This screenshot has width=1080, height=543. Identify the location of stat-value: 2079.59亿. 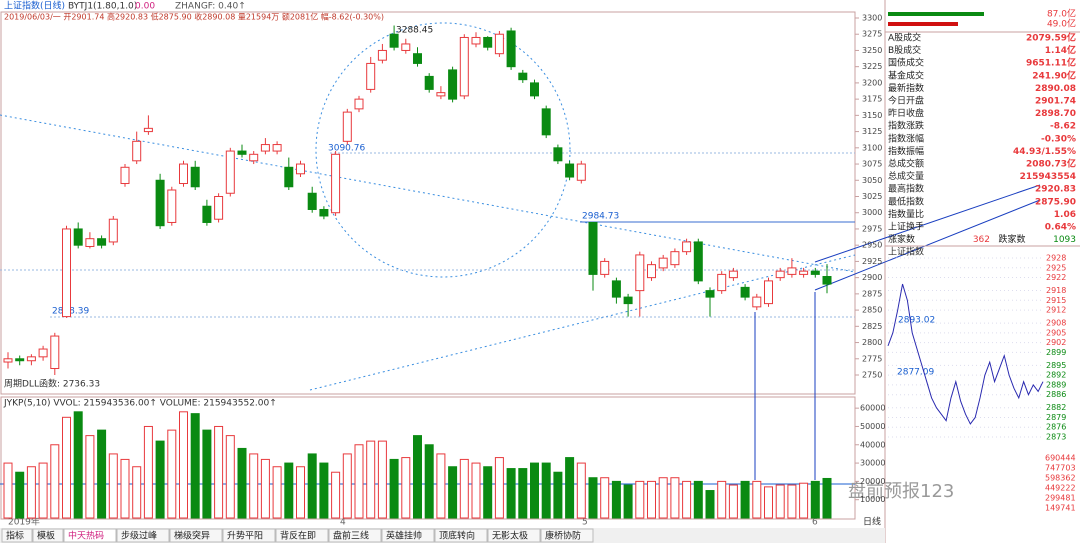
(1051, 38).